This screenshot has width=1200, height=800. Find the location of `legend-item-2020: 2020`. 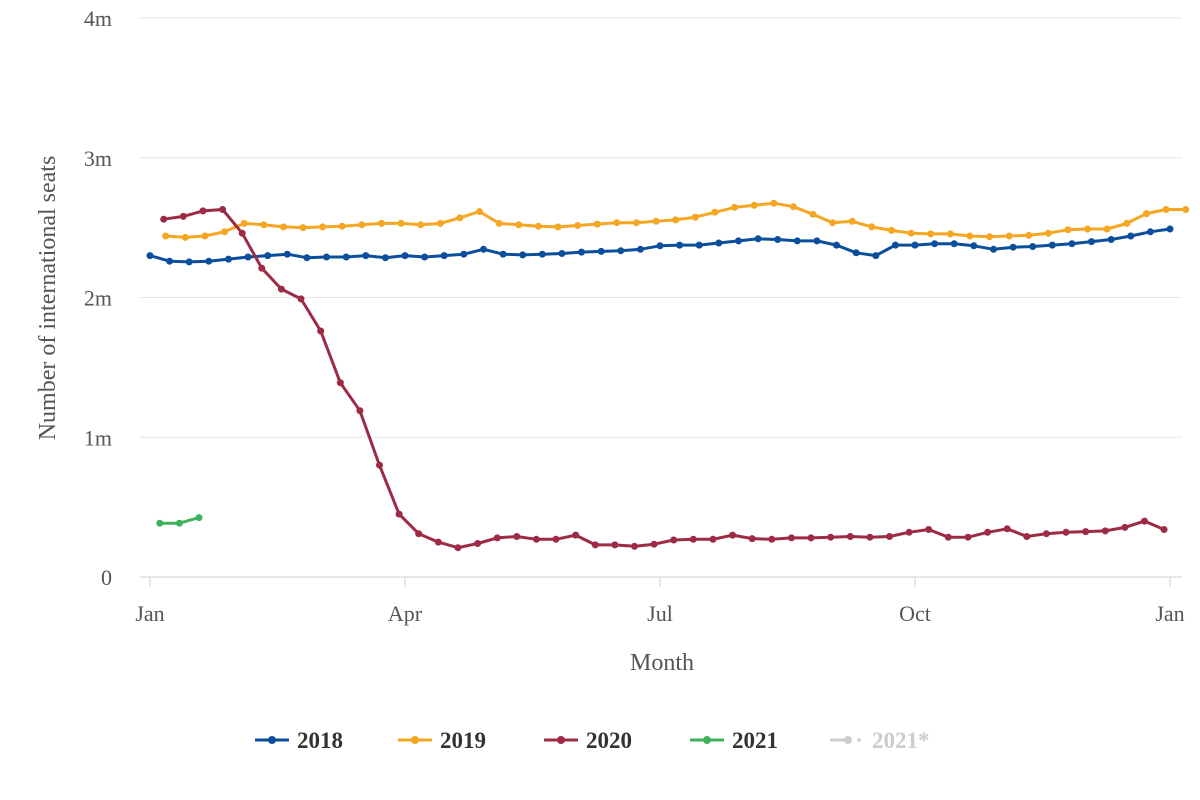

legend-item-2020: 2020 is located at coordinates (588, 740).